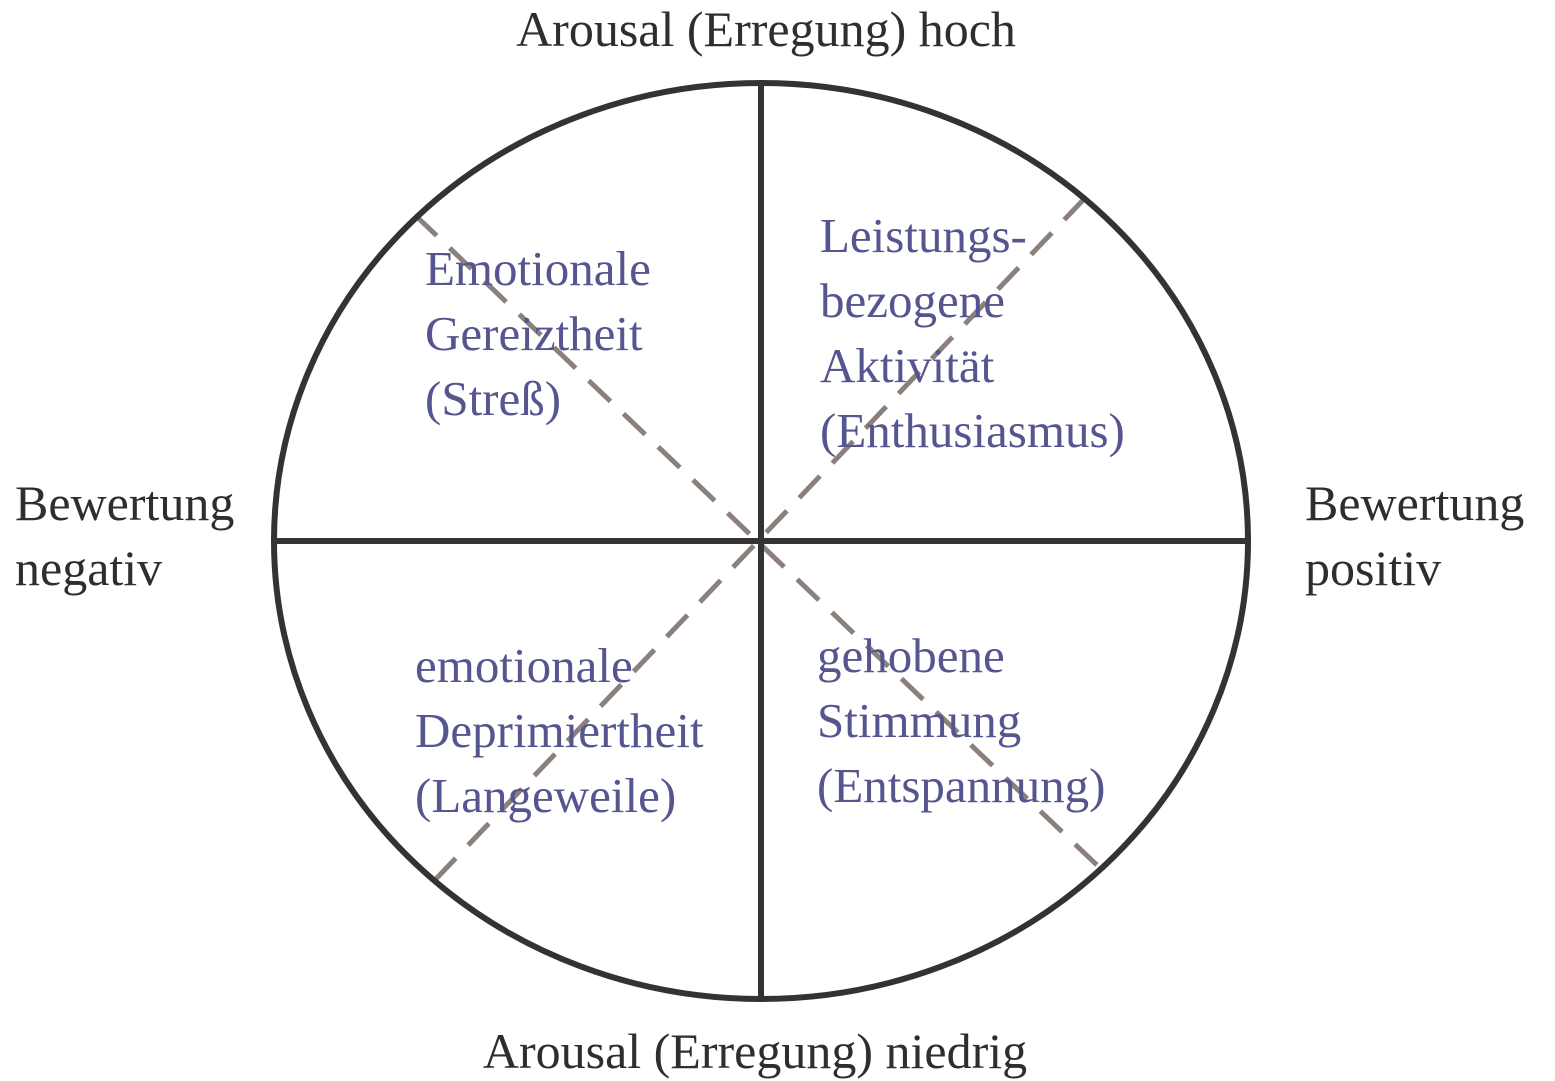  I want to click on quadrant-label: Gereiztheit, so click(534, 333).